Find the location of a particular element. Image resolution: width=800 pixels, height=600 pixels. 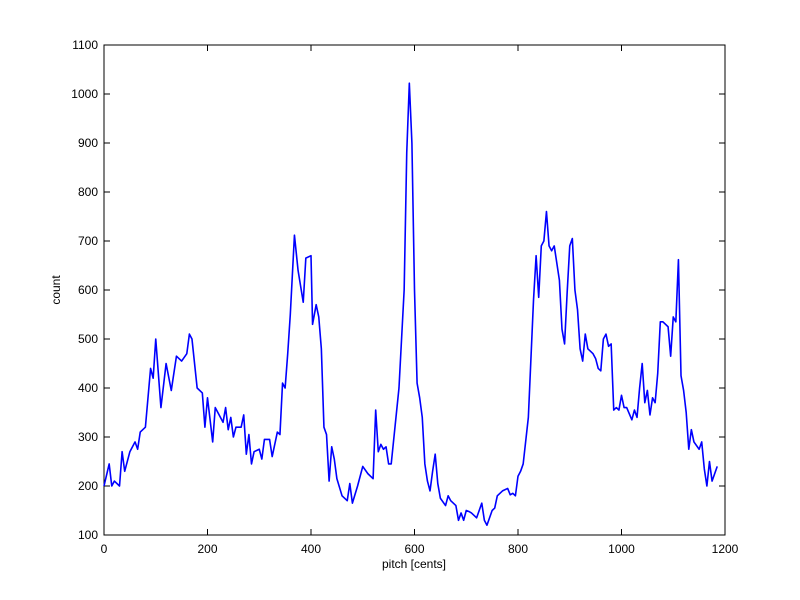

y-tick-label: 1100 is located at coordinates (85, 45).